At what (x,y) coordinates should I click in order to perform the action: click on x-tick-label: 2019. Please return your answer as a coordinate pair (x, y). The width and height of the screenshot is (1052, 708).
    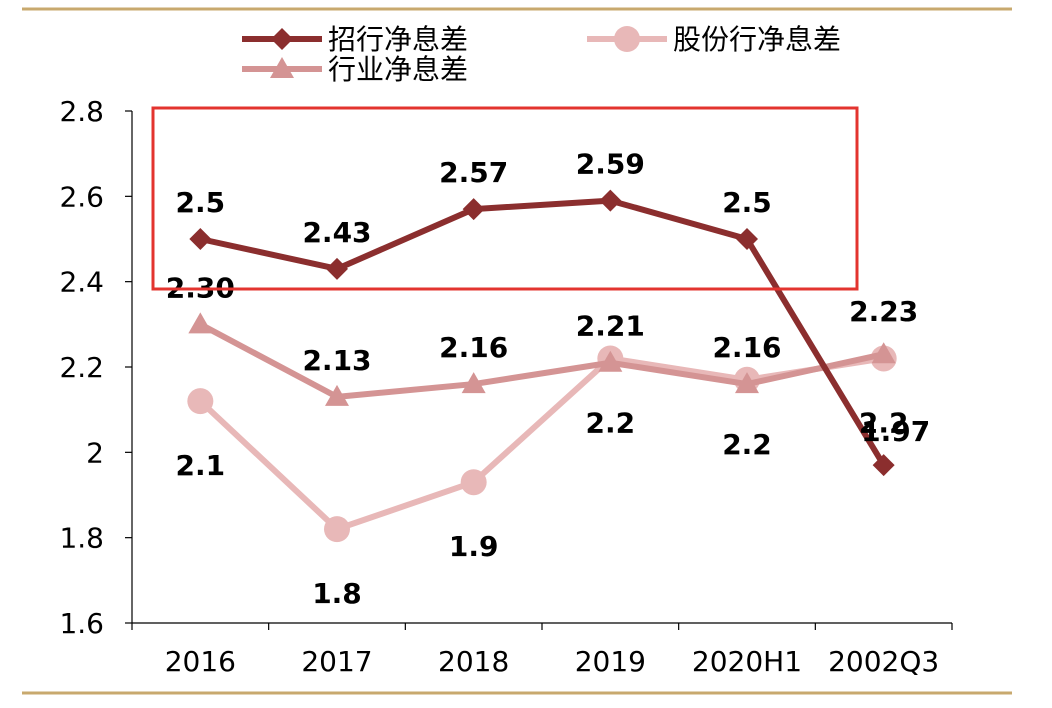
    Looking at the image, I should click on (610, 661).